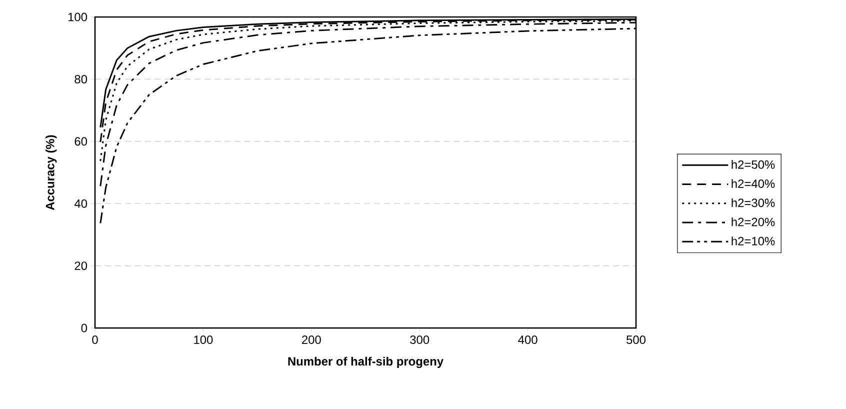 This screenshot has height=409, width=846. Describe the element at coordinates (81, 79) in the screenshot. I see `y-tick-label: 80` at that location.